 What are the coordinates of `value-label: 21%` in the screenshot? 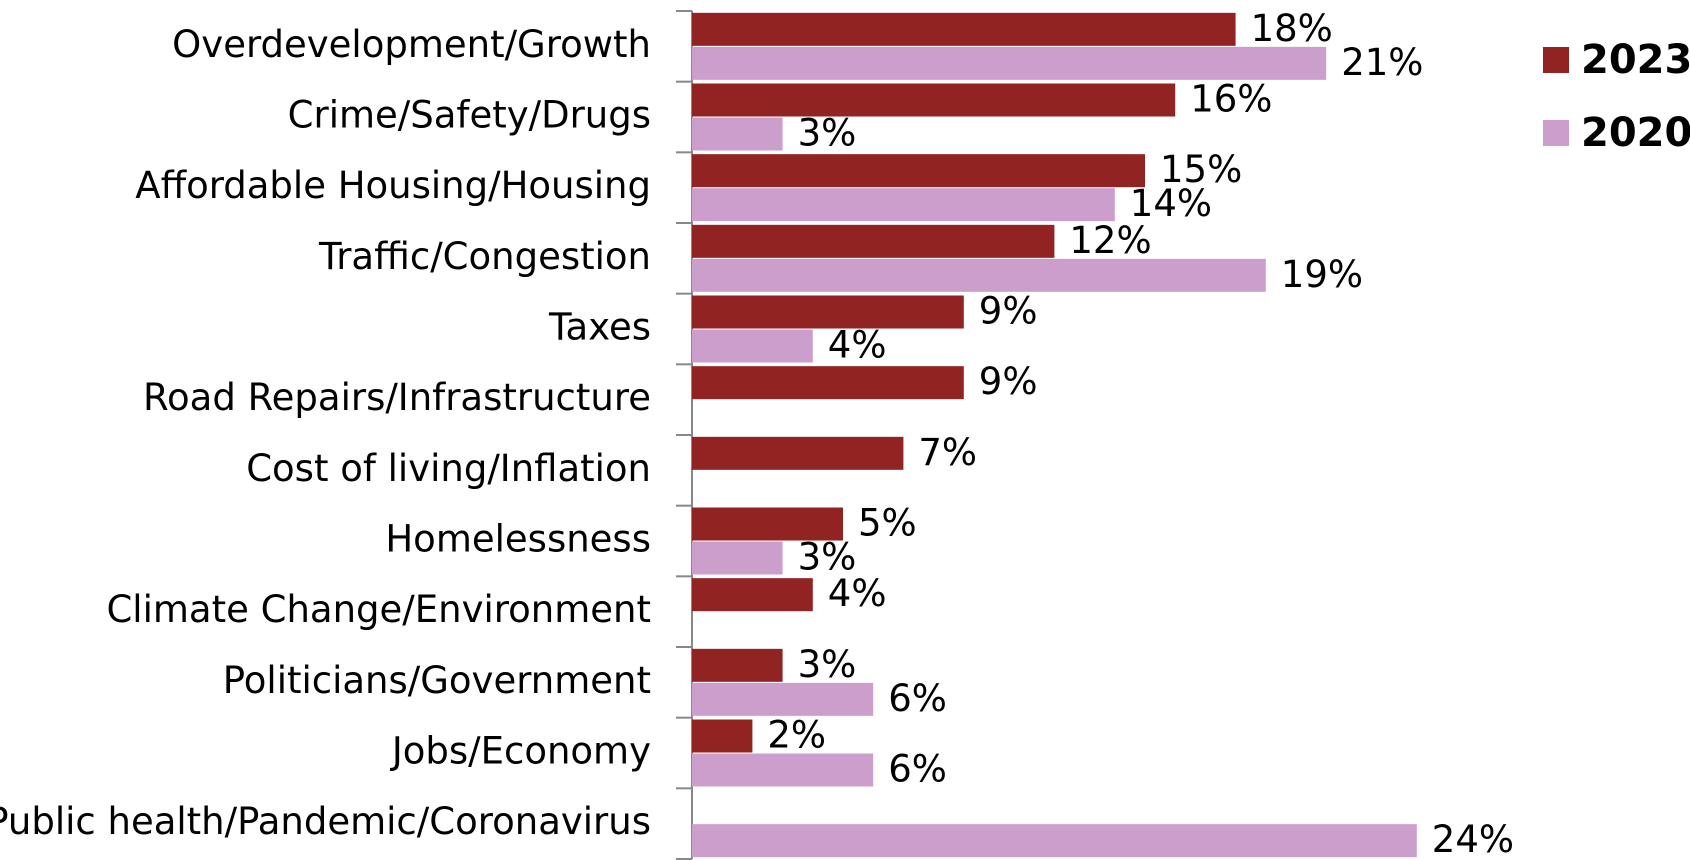 It's located at (1382, 62).